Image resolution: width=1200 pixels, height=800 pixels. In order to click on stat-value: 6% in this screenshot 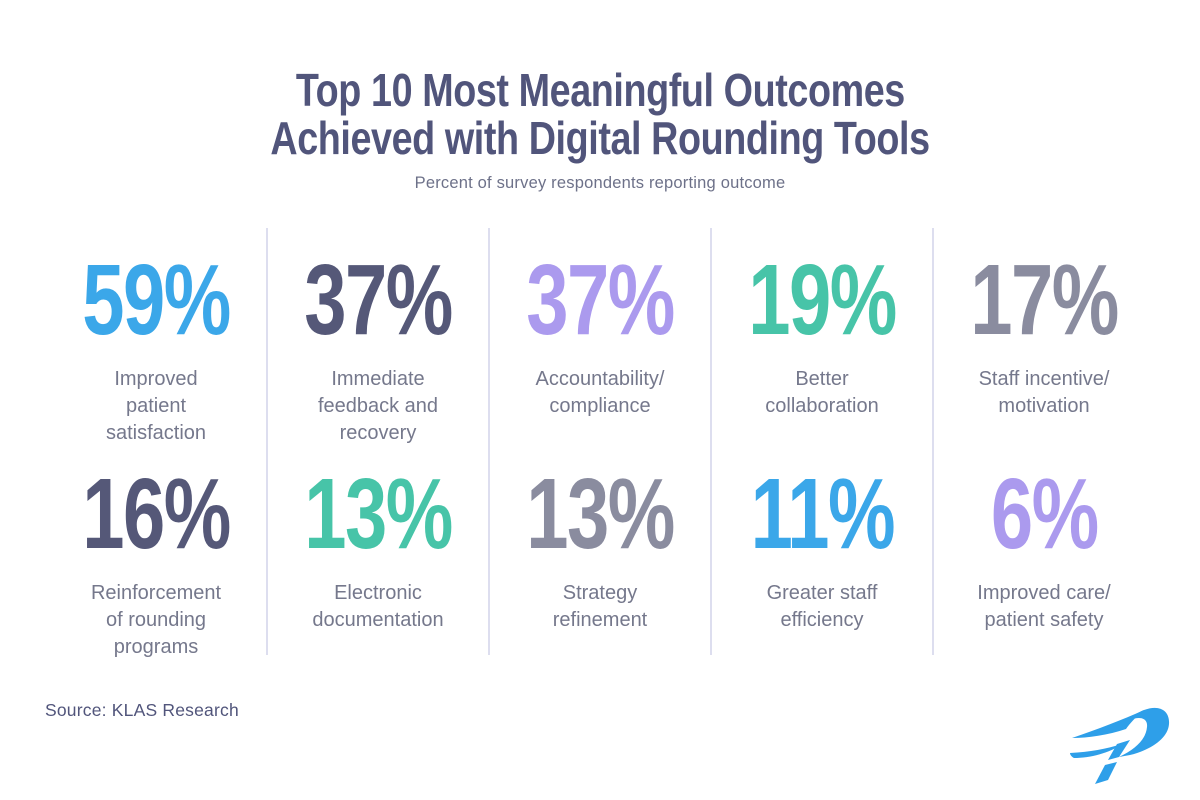, I will do `click(1044, 514)`.